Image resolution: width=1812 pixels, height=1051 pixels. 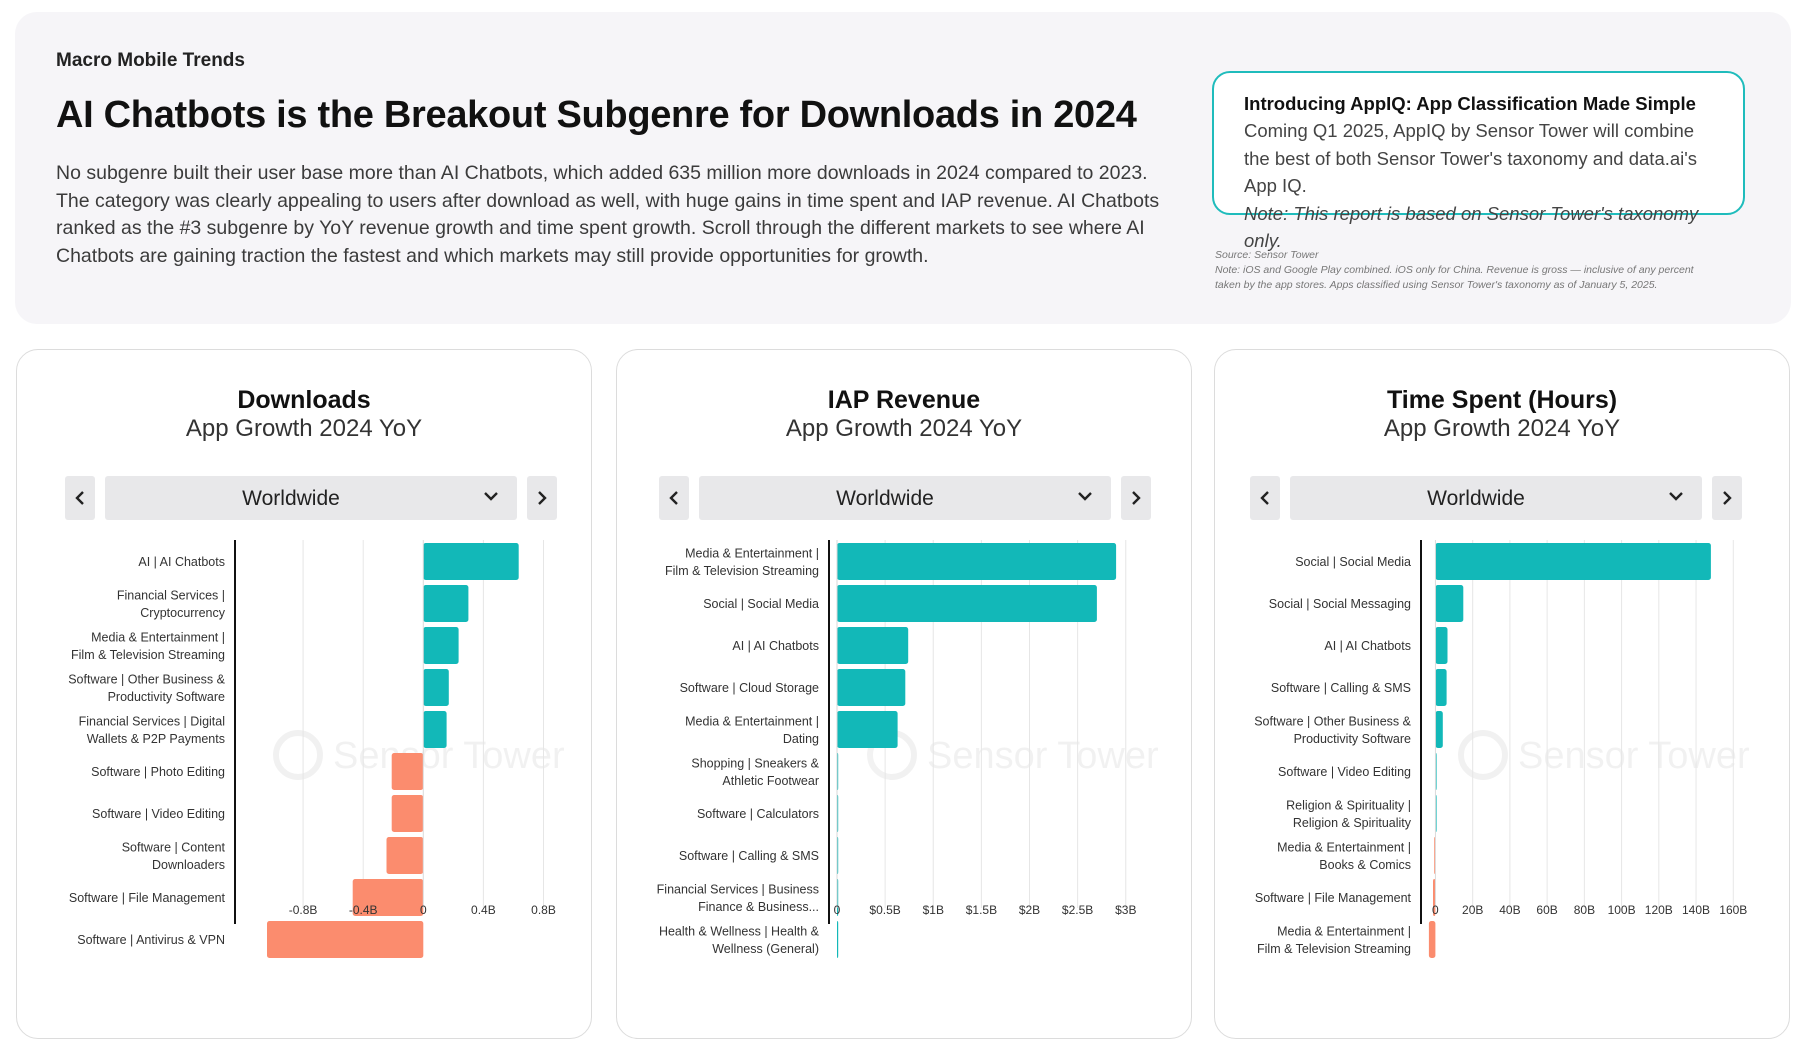 What do you see at coordinates (1077, 910) in the screenshot?
I see `tick-label: $2.5B` at bounding box center [1077, 910].